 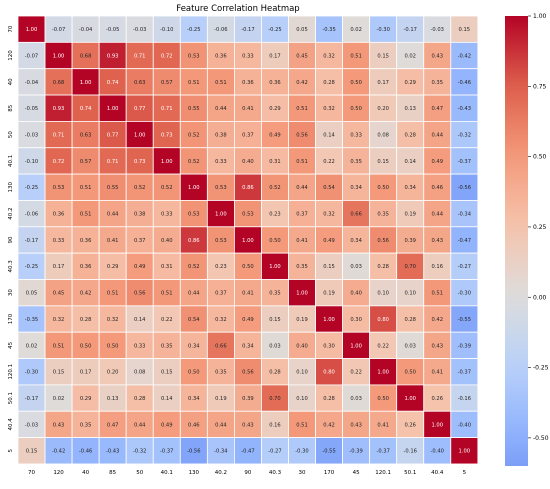 I want to click on heatmap-cell-value: 0.20, so click(x=383, y=109).